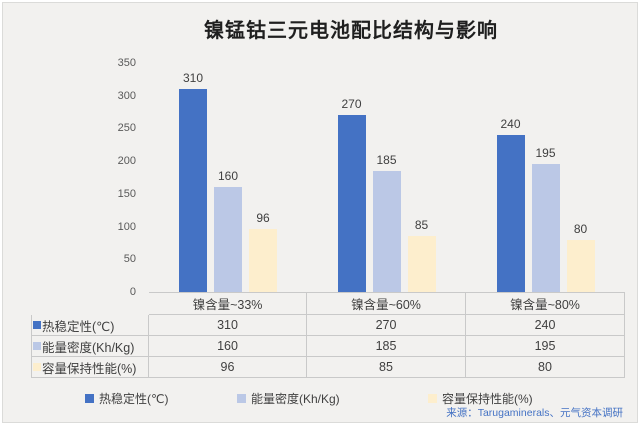  I want to click on bar-value-label: 85, so click(421, 225).